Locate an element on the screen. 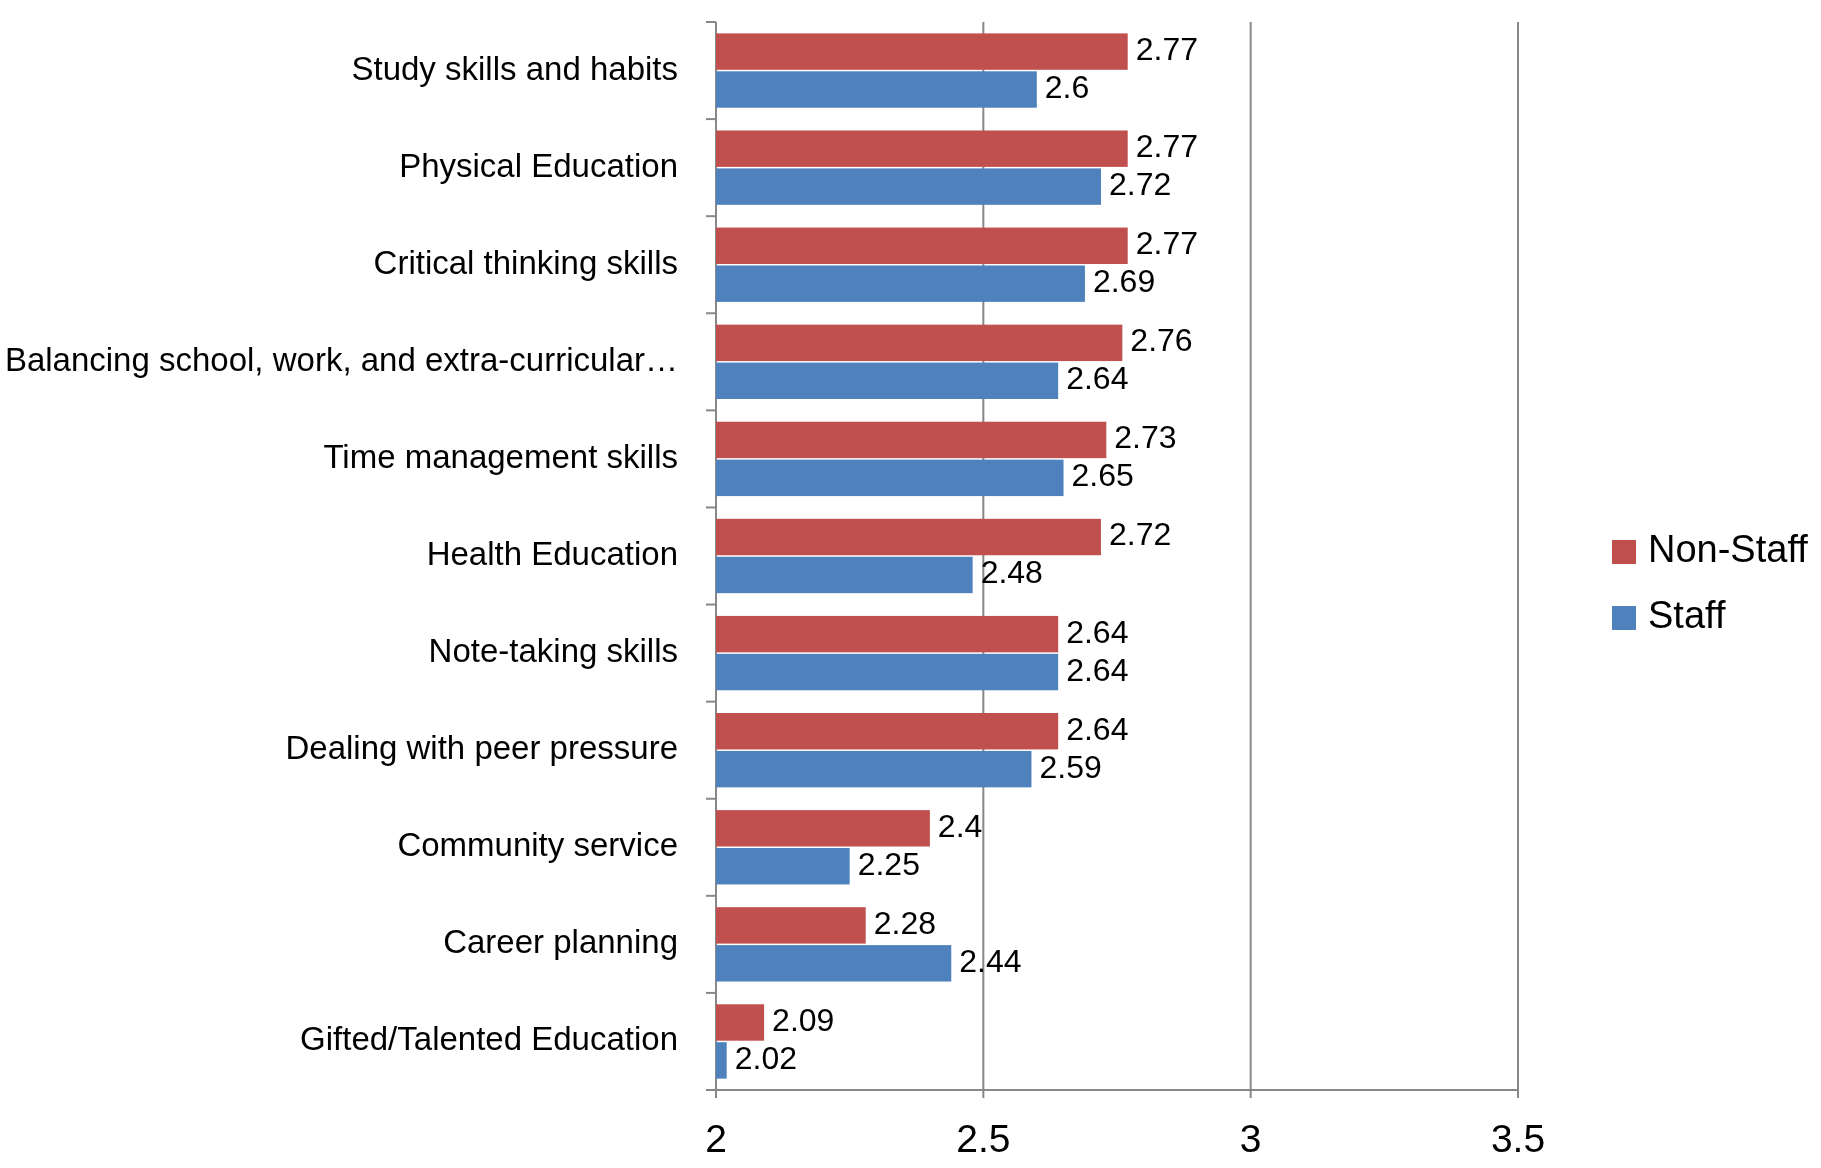 Image resolution: width=1821 pixels, height=1168 pixels. legend-label: Non-Staff is located at coordinates (1728, 549).